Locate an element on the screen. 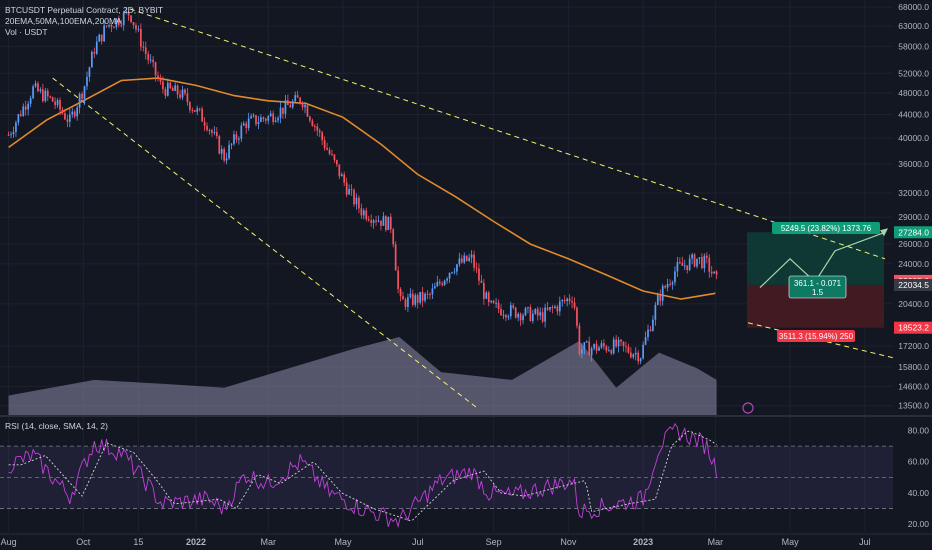 The width and height of the screenshot is (932, 550). stop-label: 3511.3 (15.94%) 250 is located at coordinates (816, 336).